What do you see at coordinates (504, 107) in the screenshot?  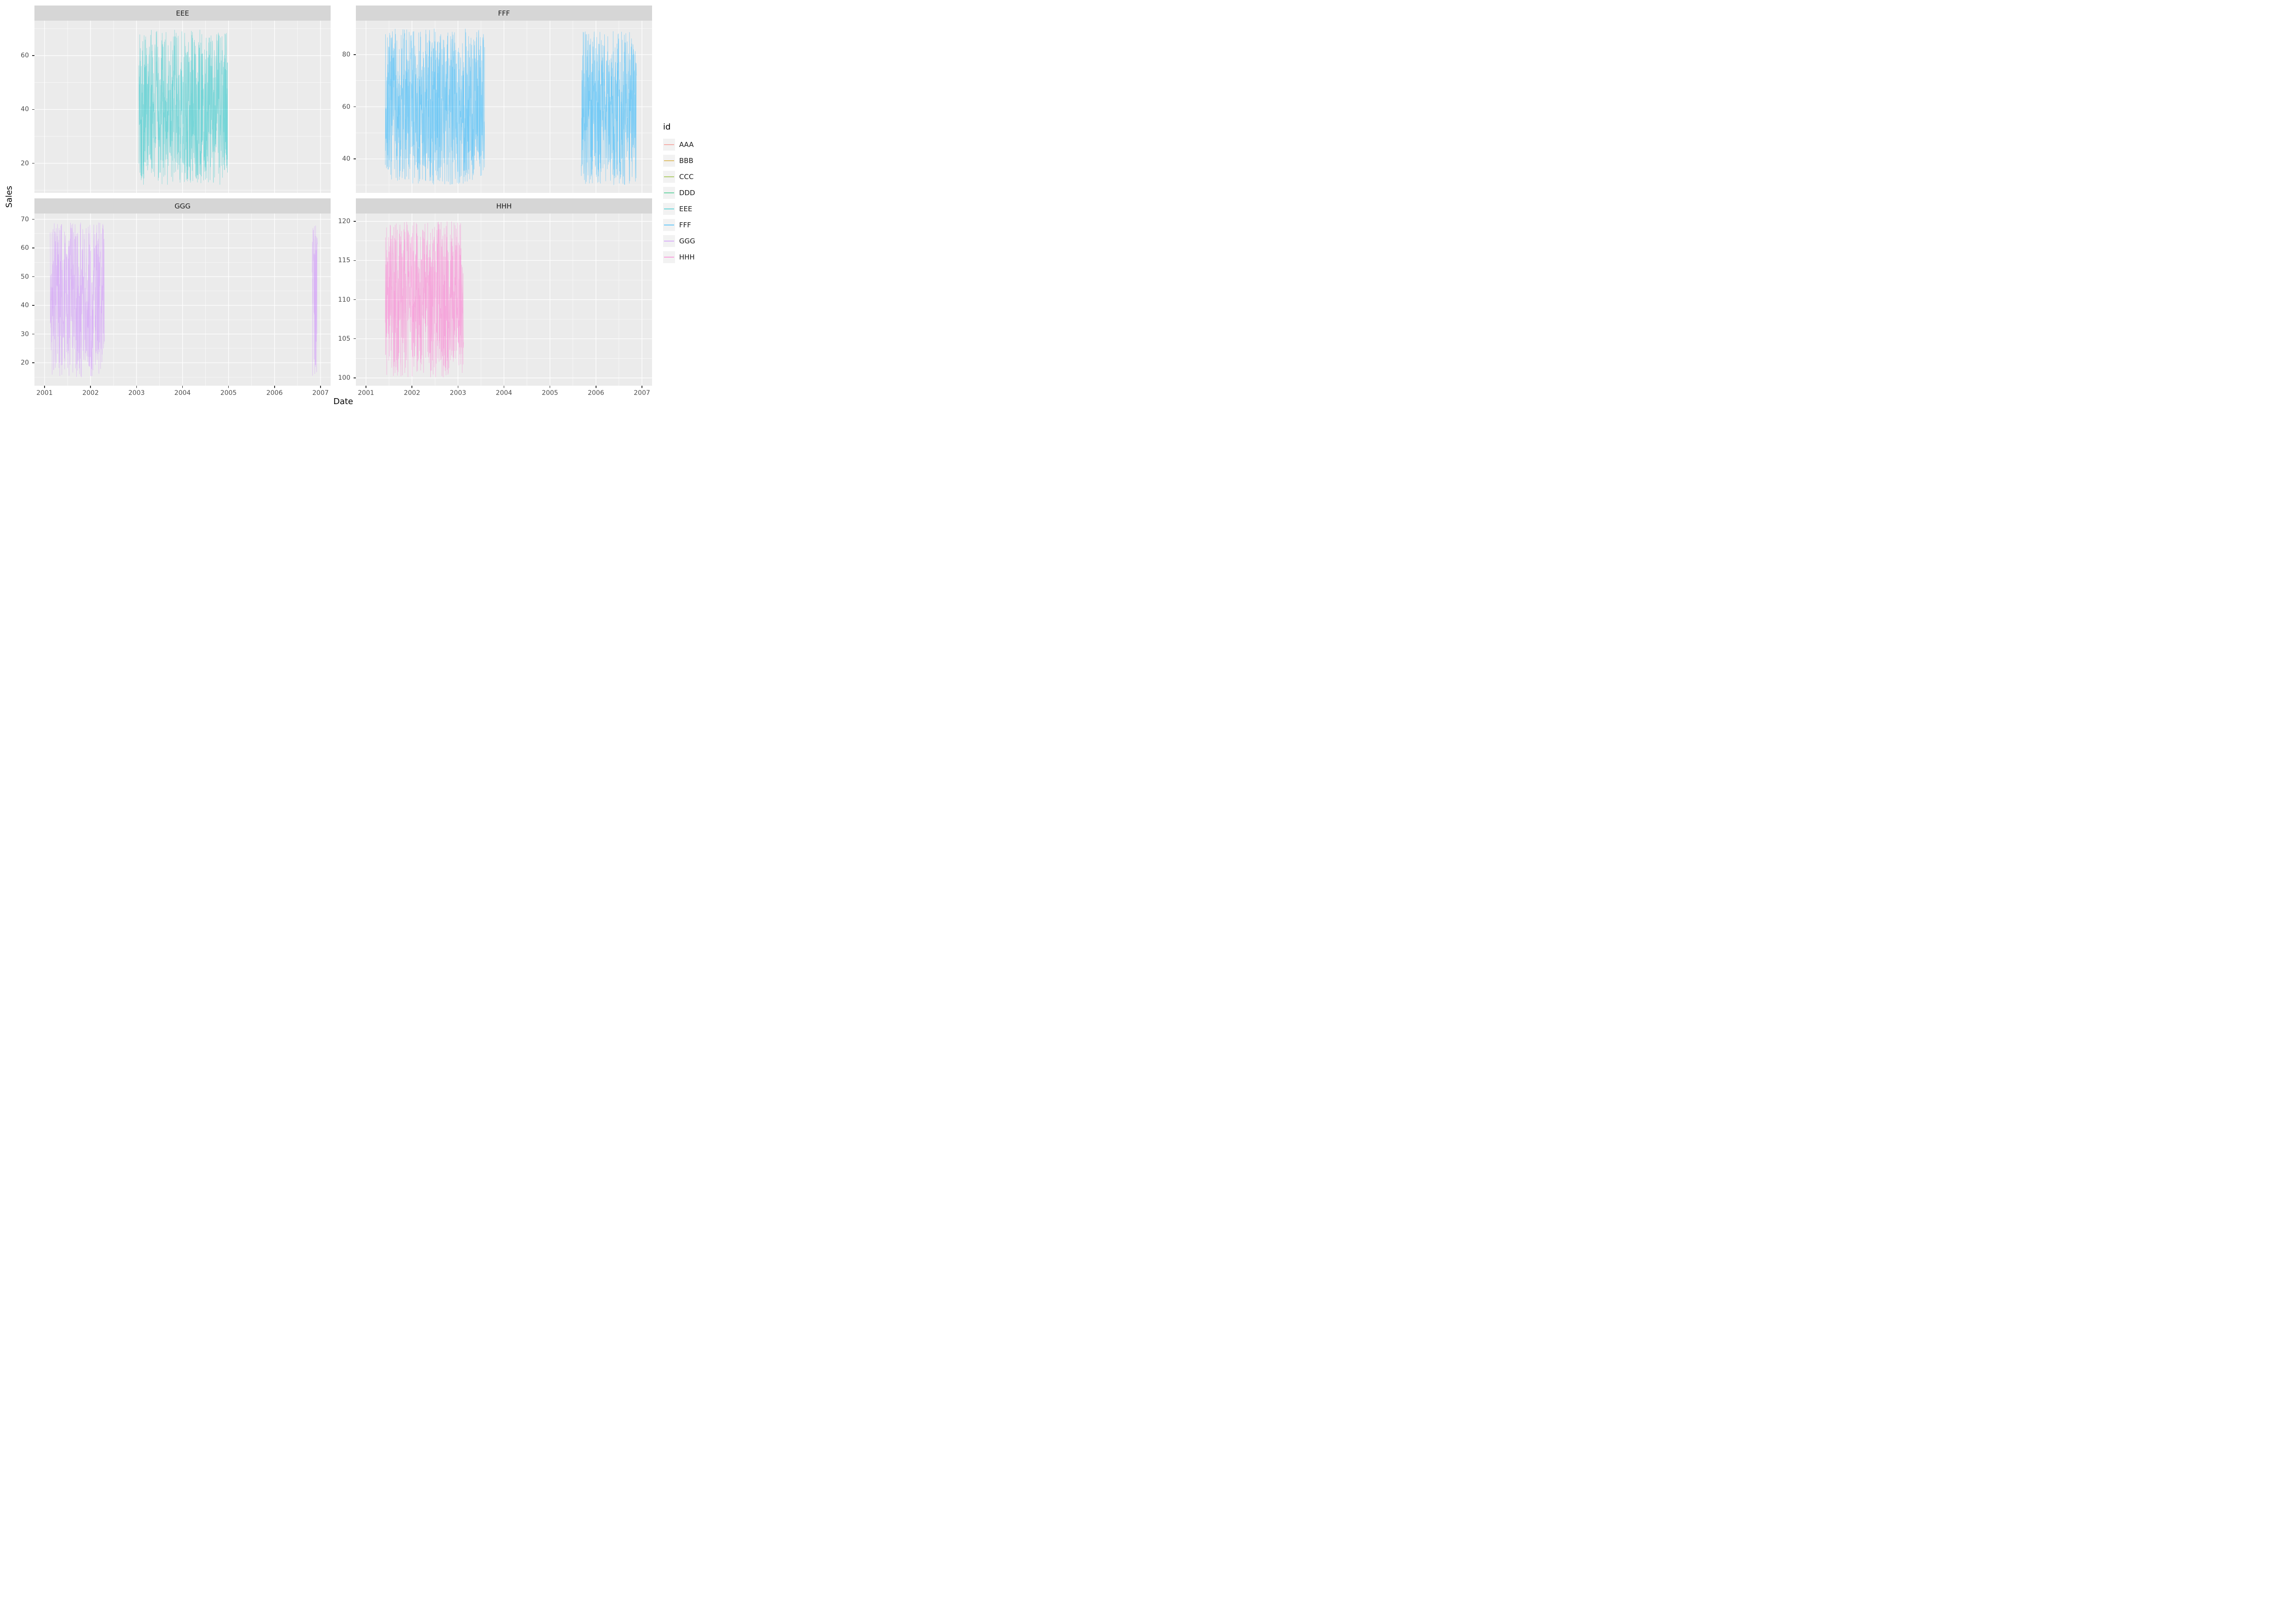 I see `panel-fff` at bounding box center [504, 107].